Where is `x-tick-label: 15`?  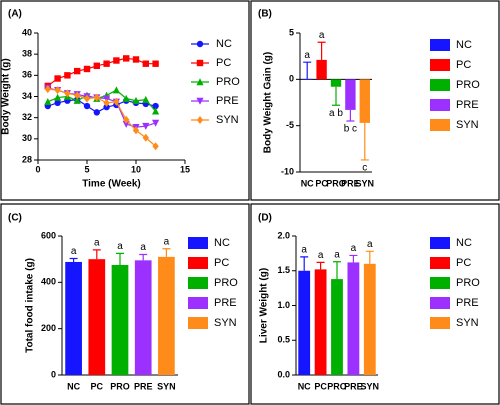 x-tick-label: 15 is located at coordinates (185, 169).